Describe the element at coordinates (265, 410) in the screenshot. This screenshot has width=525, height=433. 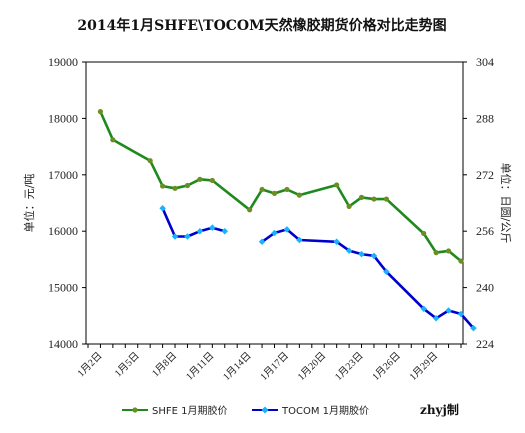
I see `legend-marker-tocom` at that location.